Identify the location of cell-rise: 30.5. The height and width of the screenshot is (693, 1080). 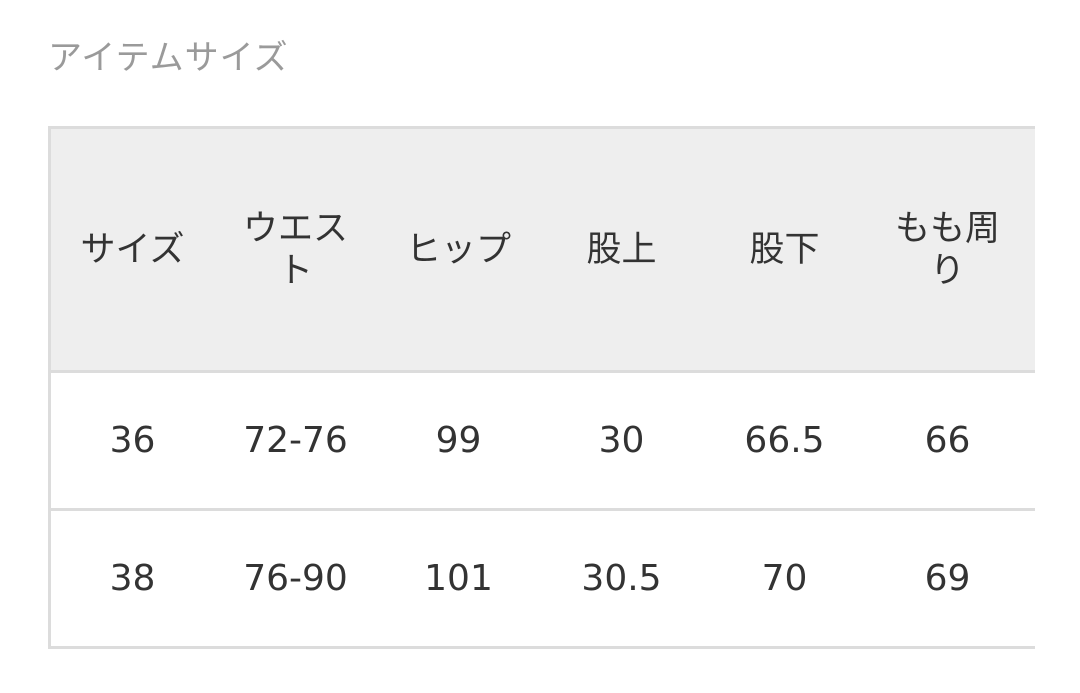
(621, 578).